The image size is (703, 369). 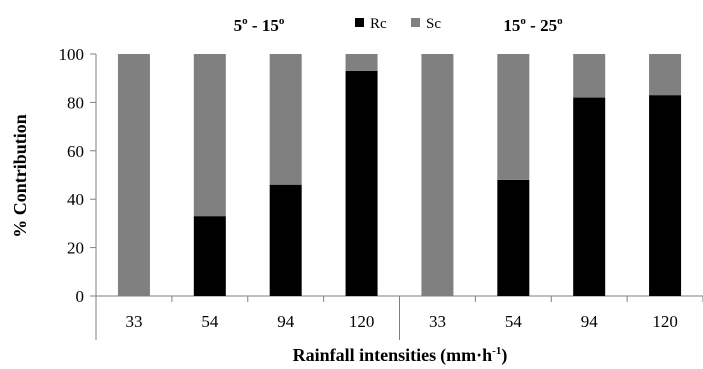 I want to click on y-tick-label: 20, so click(x=75, y=248).